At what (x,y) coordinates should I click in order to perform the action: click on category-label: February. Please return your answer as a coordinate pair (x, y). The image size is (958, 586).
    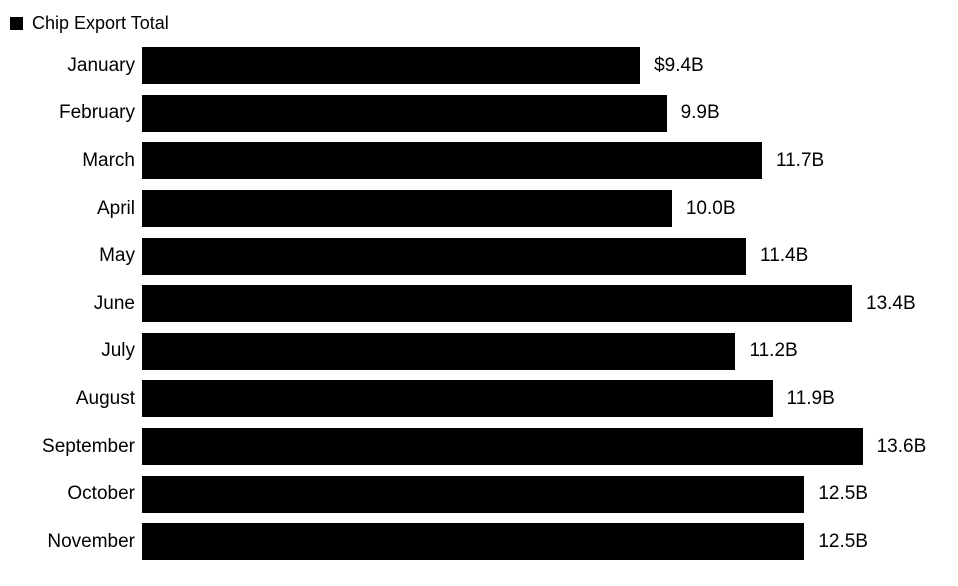
    Looking at the image, I should click on (96, 113).